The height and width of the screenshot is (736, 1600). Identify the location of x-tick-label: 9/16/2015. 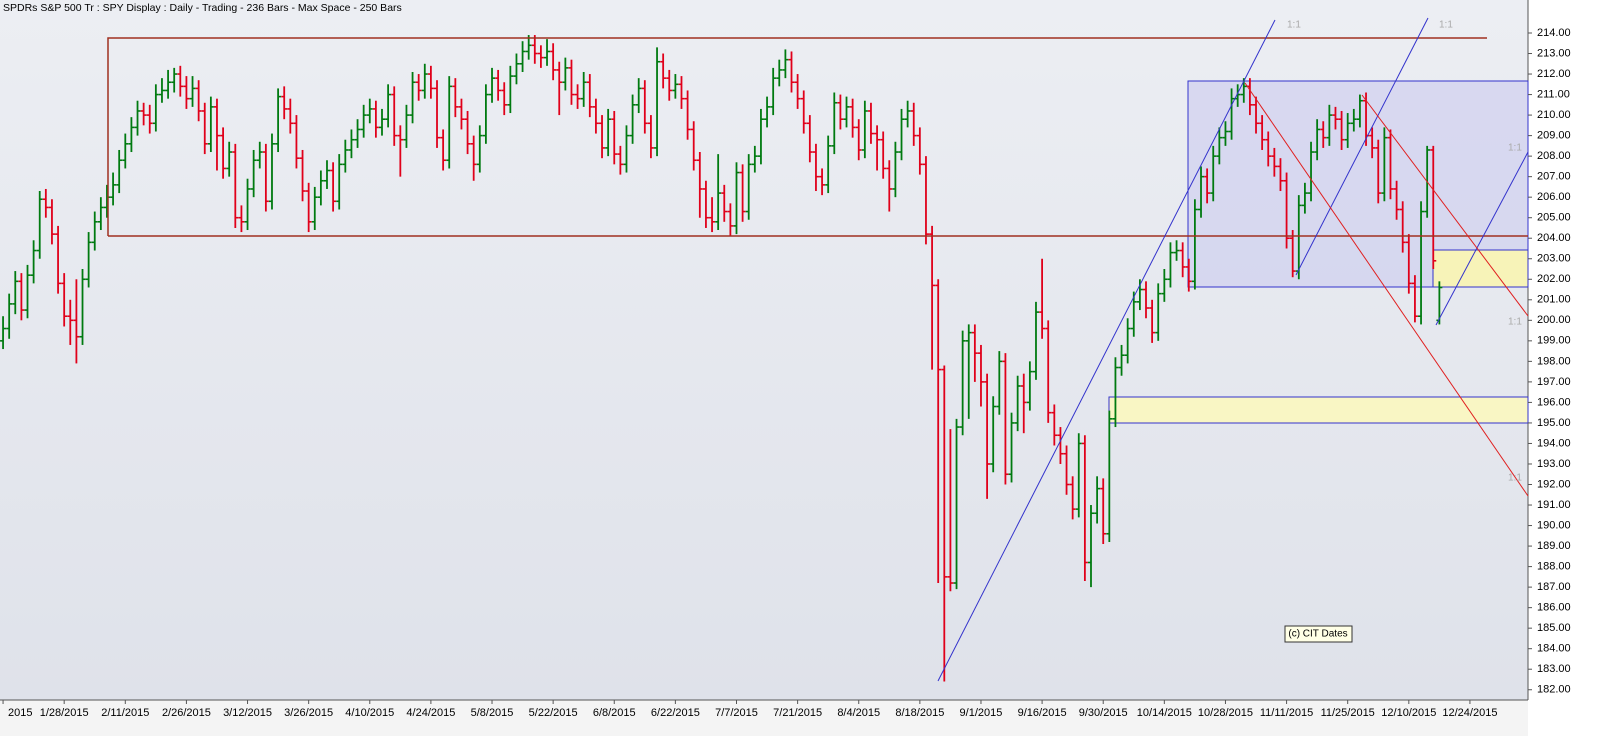
(1042, 713).